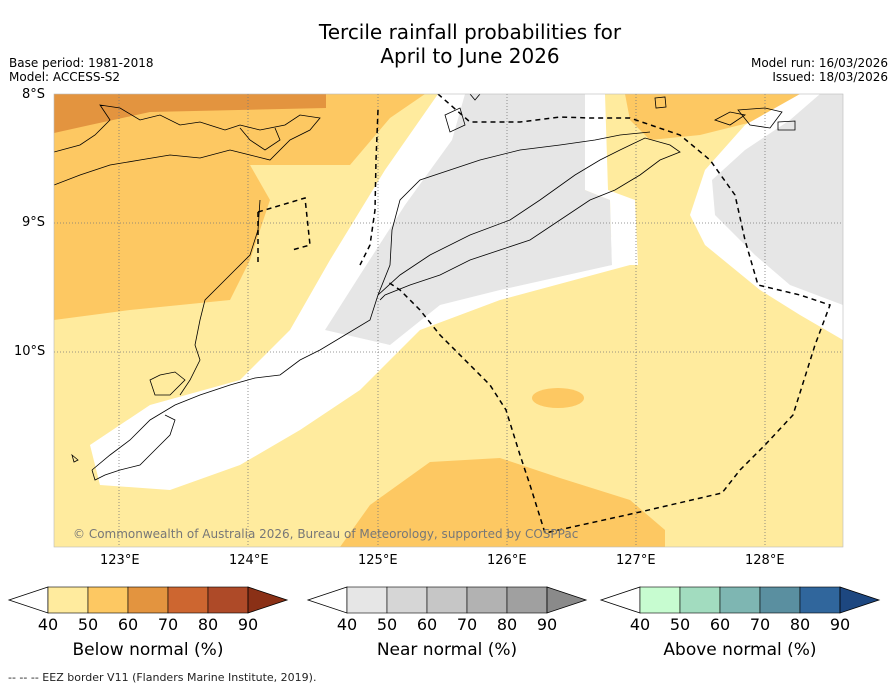 The width and height of the screenshot is (896, 690). Describe the element at coordinates (65, 77) in the screenshot. I see `model-name: Model: ACCESS-S2` at that location.